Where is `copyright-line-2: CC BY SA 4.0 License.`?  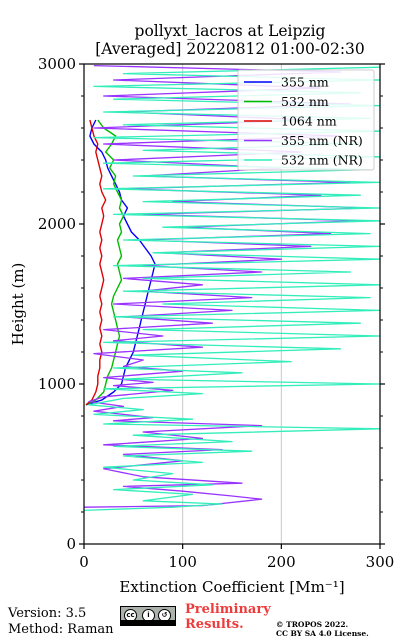 copyright-line-2: CC BY SA 4.0 License. is located at coordinates (322, 633).